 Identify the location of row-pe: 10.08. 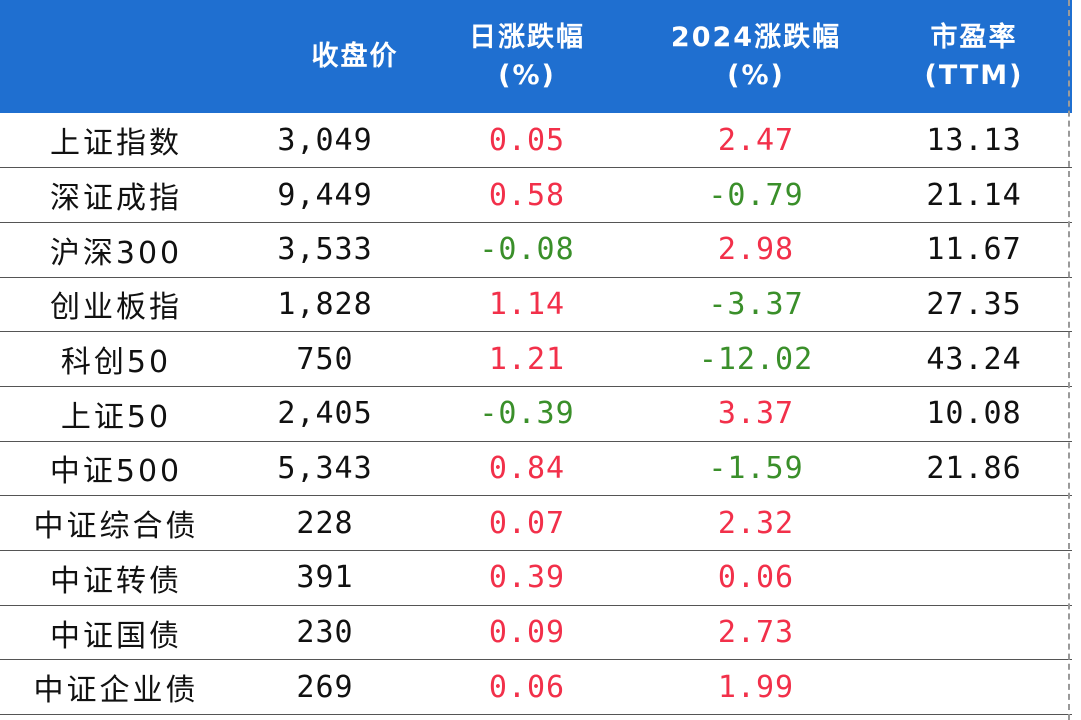
(974, 414).